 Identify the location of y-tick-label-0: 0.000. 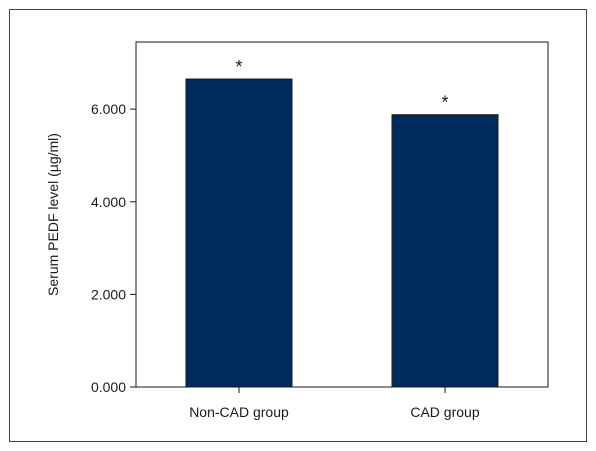
(108, 387).